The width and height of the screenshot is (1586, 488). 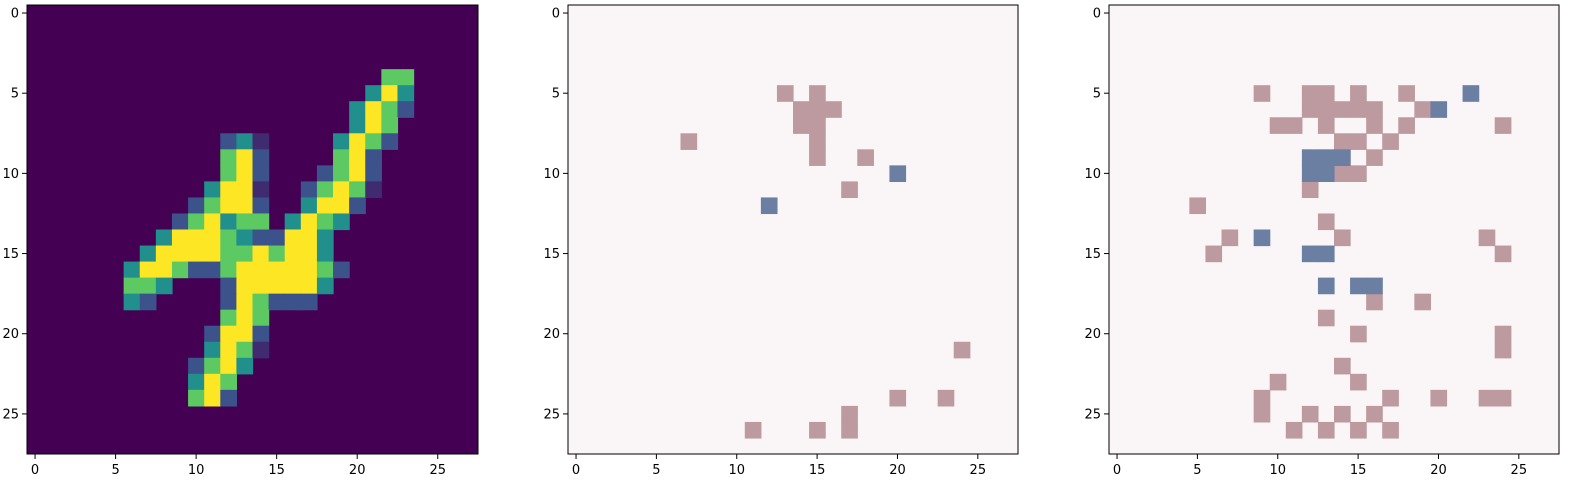 What do you see at coordinates (1092, 334) in the screenshot?
I see `y-tick-label: 20` at bounding box center [1092, 334].